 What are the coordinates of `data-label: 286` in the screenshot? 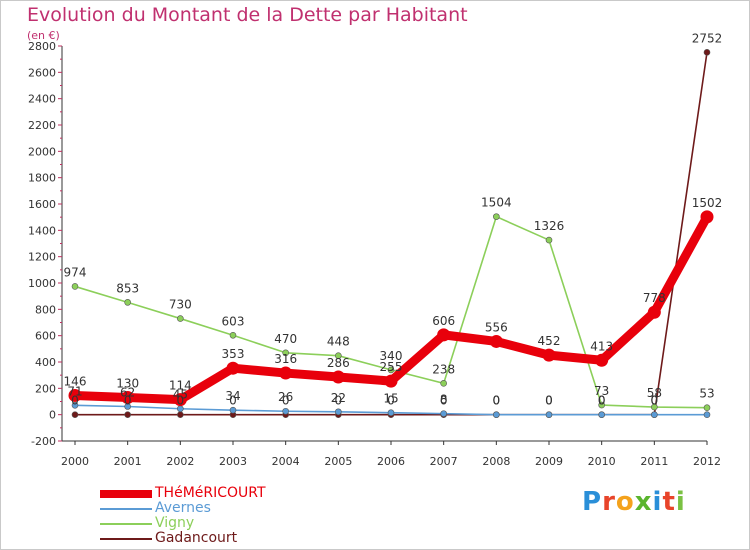 It's located at (338, 363).